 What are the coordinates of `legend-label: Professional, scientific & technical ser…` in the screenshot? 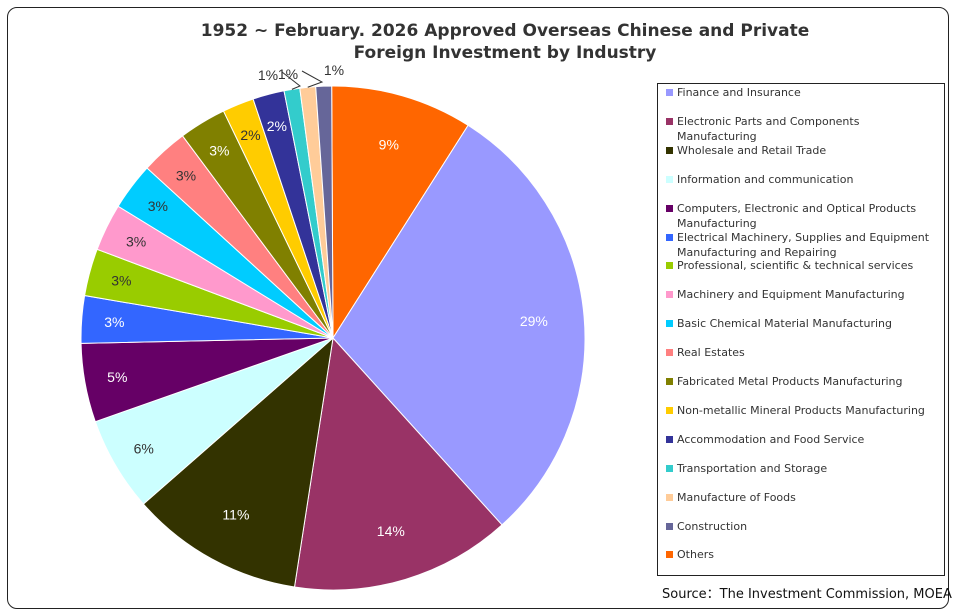 It's located at (795, 266).